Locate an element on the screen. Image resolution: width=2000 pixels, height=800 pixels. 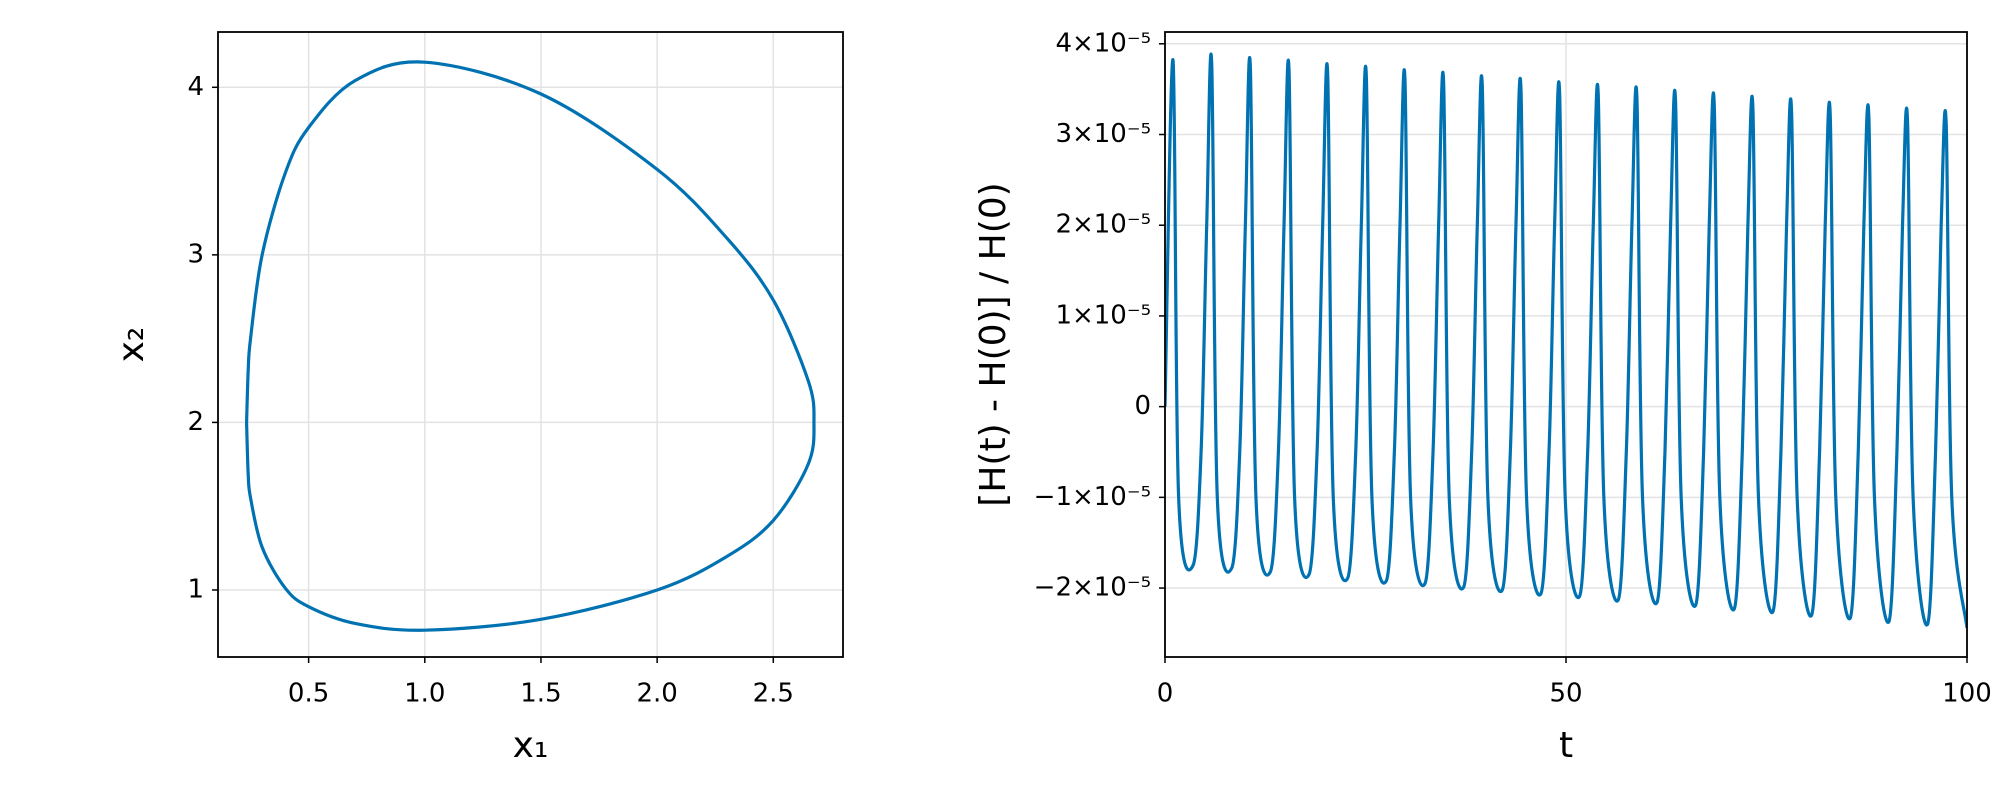
x-tick-label: 50 is located at coordinates (1565, 694).